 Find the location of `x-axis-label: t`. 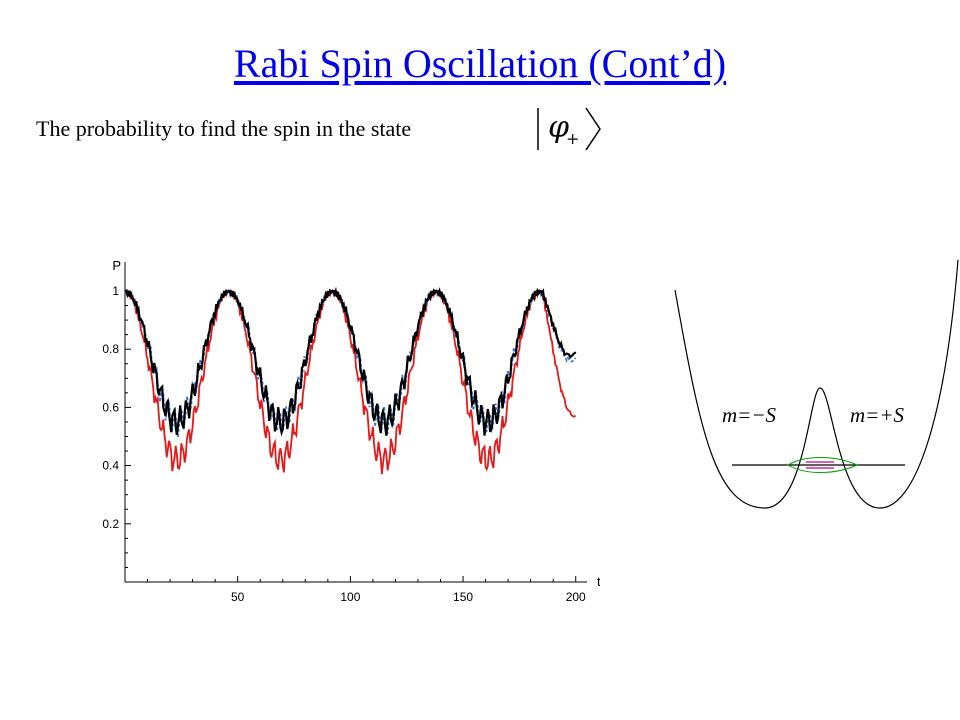

x-axis-label: t is located at coordinates (598, 581).